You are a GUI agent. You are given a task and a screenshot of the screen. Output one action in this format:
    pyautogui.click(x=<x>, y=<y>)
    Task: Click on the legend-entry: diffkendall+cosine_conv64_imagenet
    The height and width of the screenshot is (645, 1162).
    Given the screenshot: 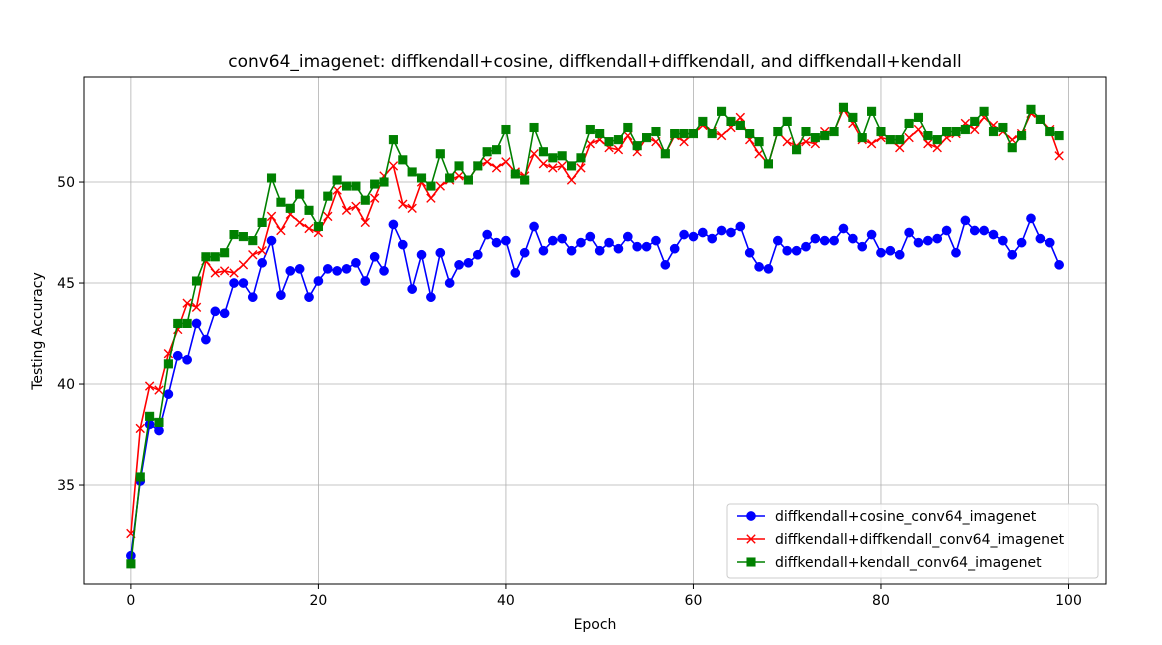 What is the action you would take?
    pyautogui.click(x=887, y=517)
    